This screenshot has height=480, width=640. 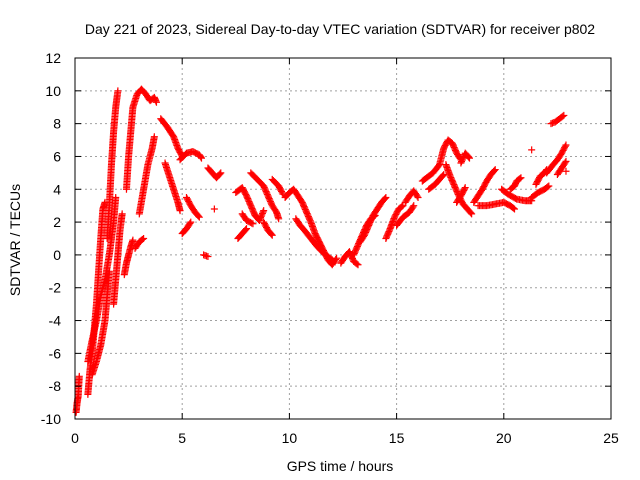 What do you see at coordinates (55, 321) in the screenshot?
I see `y-tick-label: -4` at bounding box center [55, 321].